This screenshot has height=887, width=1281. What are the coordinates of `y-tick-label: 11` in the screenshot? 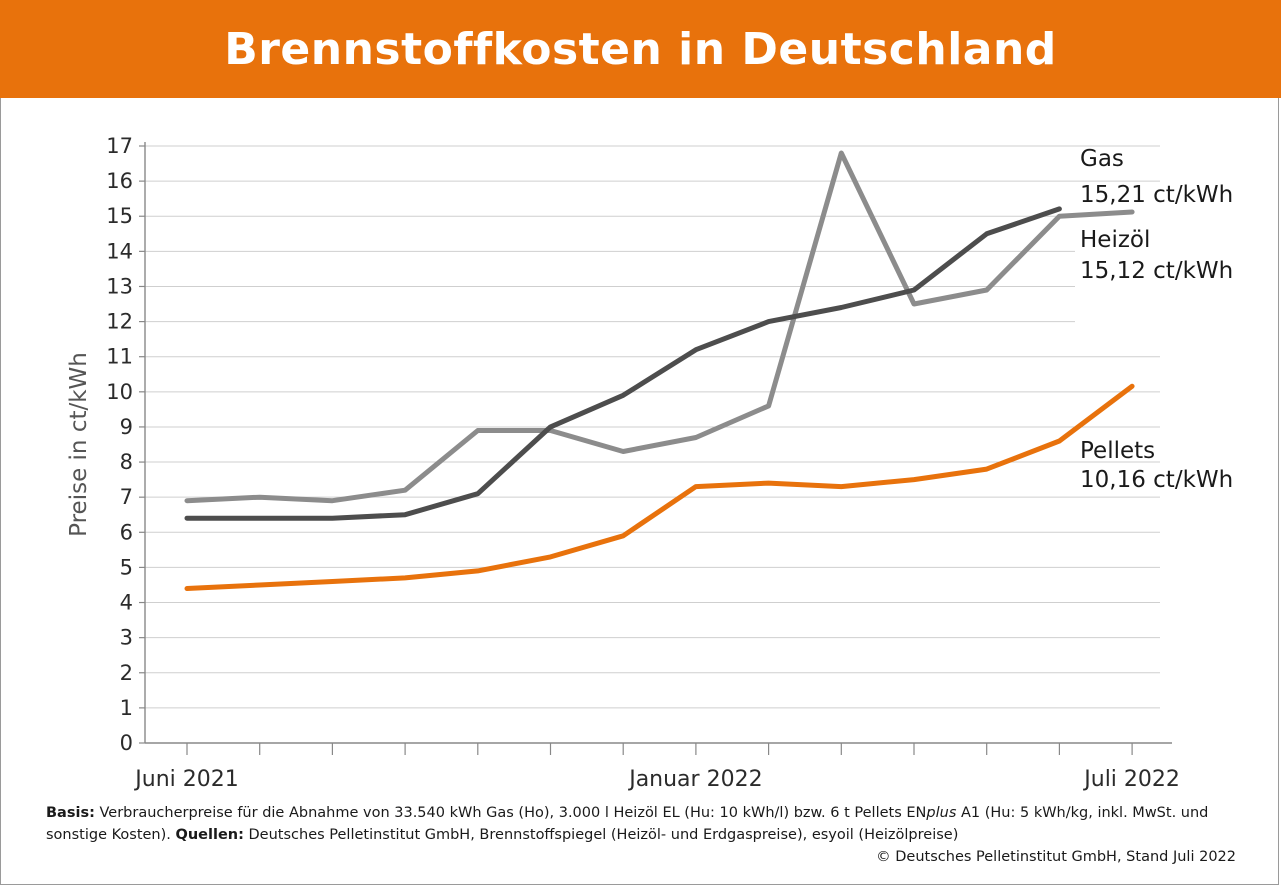 It's located at (119, 357).